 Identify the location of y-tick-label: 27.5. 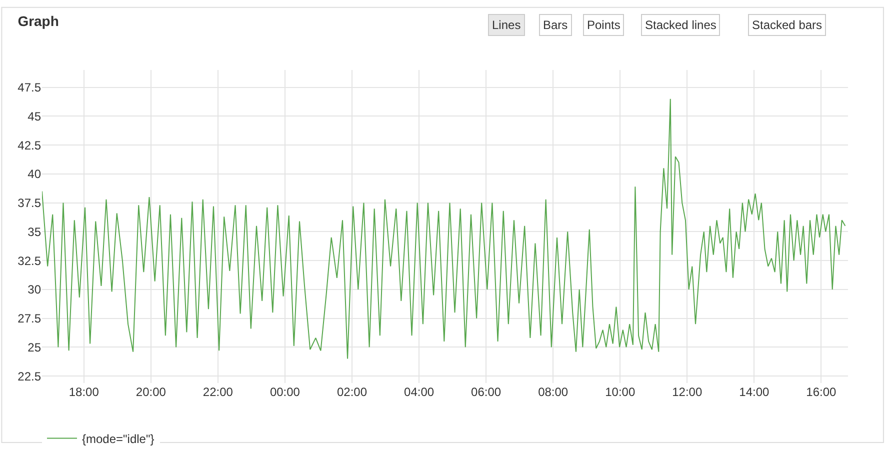
(30, 319).